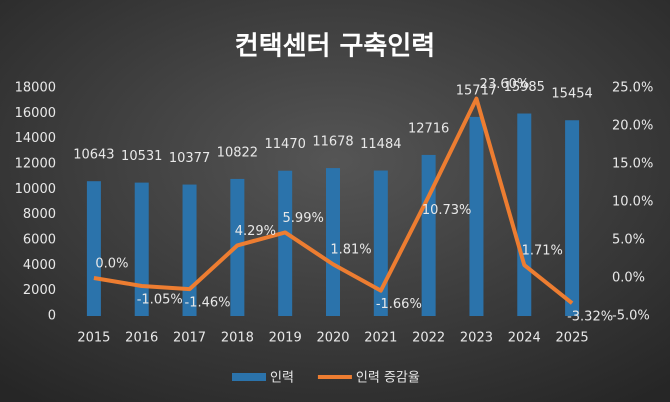 The width and height of the screenshot is (670, 402). I want to click on x-tick-label: 2018, so click(237, 338).